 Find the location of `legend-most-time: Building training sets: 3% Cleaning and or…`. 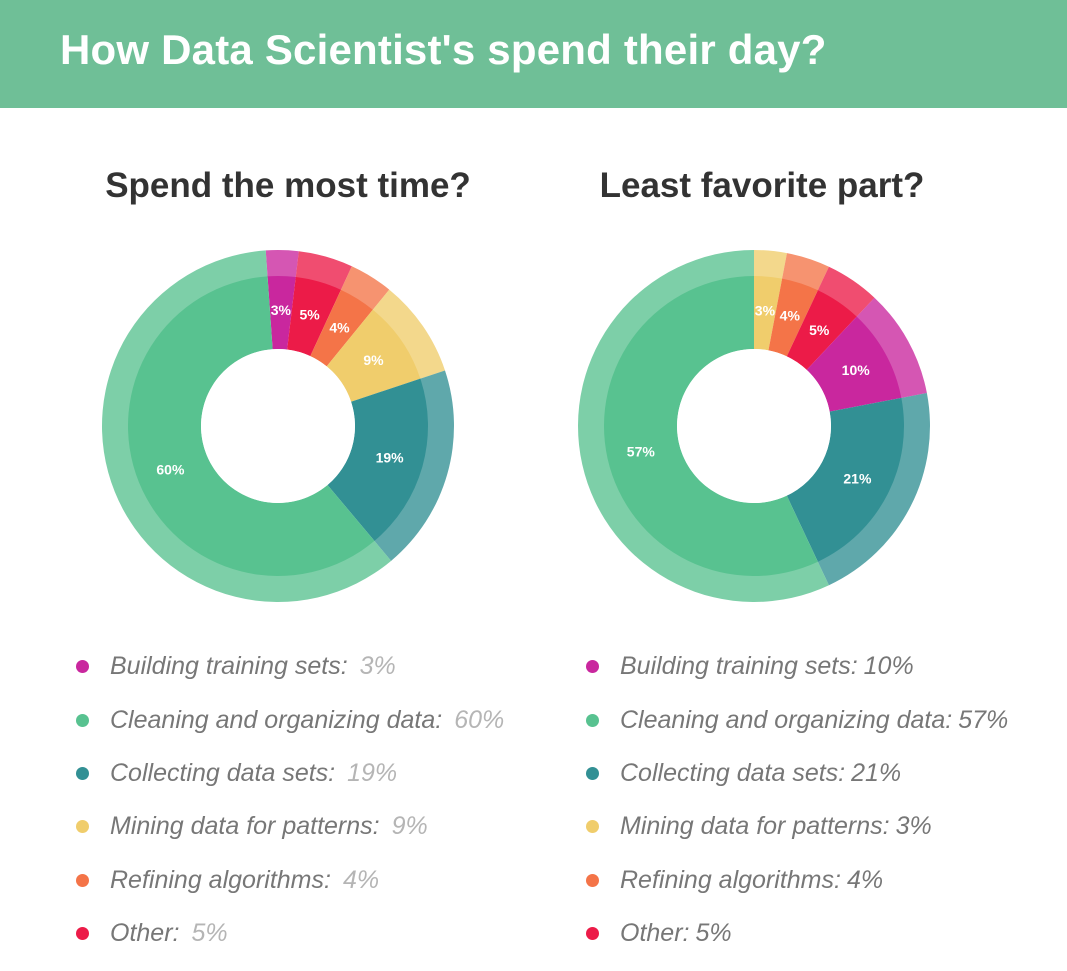

legend-most-time: Building training sets: 3% Cleaning and or… is located at coordinates (290, 800).